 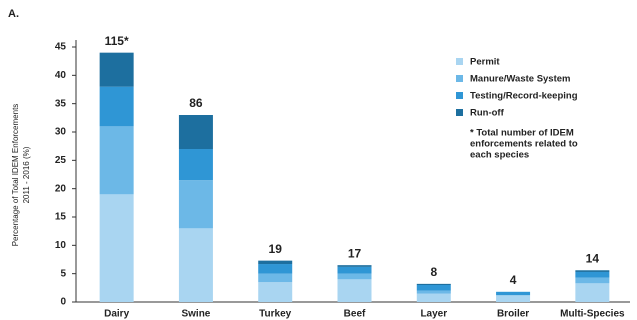 What do you see at coordinates (61, 75) in the screenshot?
I see `y-tick-label: 40` at bounding box center [61, 75].